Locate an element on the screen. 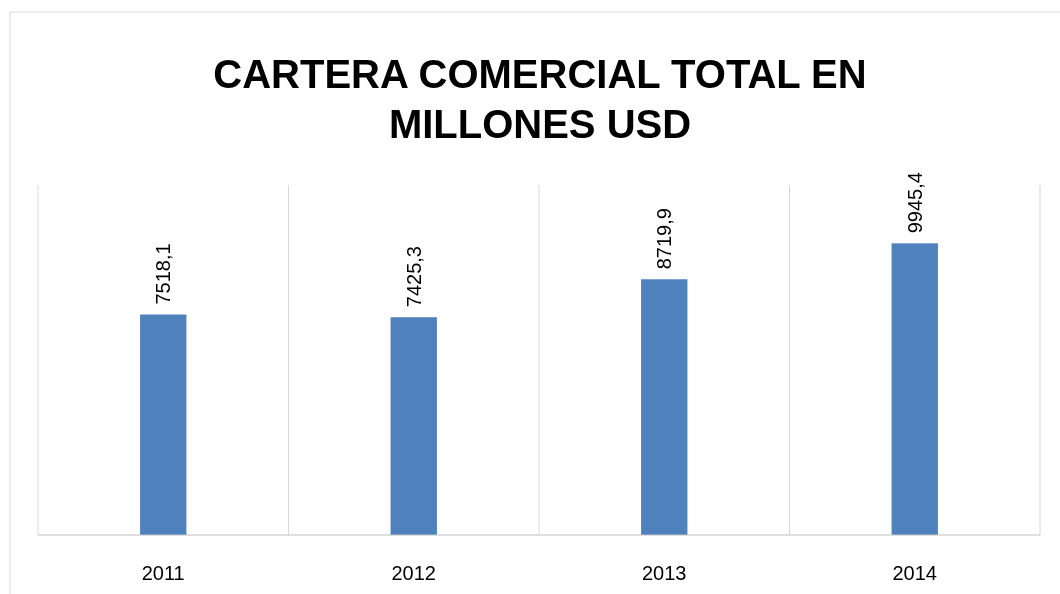  data-label: 9945,4 is located at coordinates (914, 203).